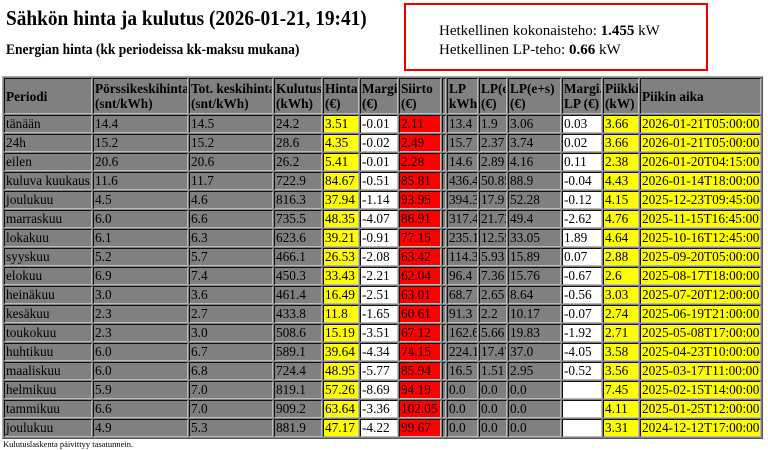 The width and height of the screenshot is (768, 450). What do you see at coordinates (379, 124) in the screenshot?
I see `cell-margi: -0.01` at bounding box center [379, 124].